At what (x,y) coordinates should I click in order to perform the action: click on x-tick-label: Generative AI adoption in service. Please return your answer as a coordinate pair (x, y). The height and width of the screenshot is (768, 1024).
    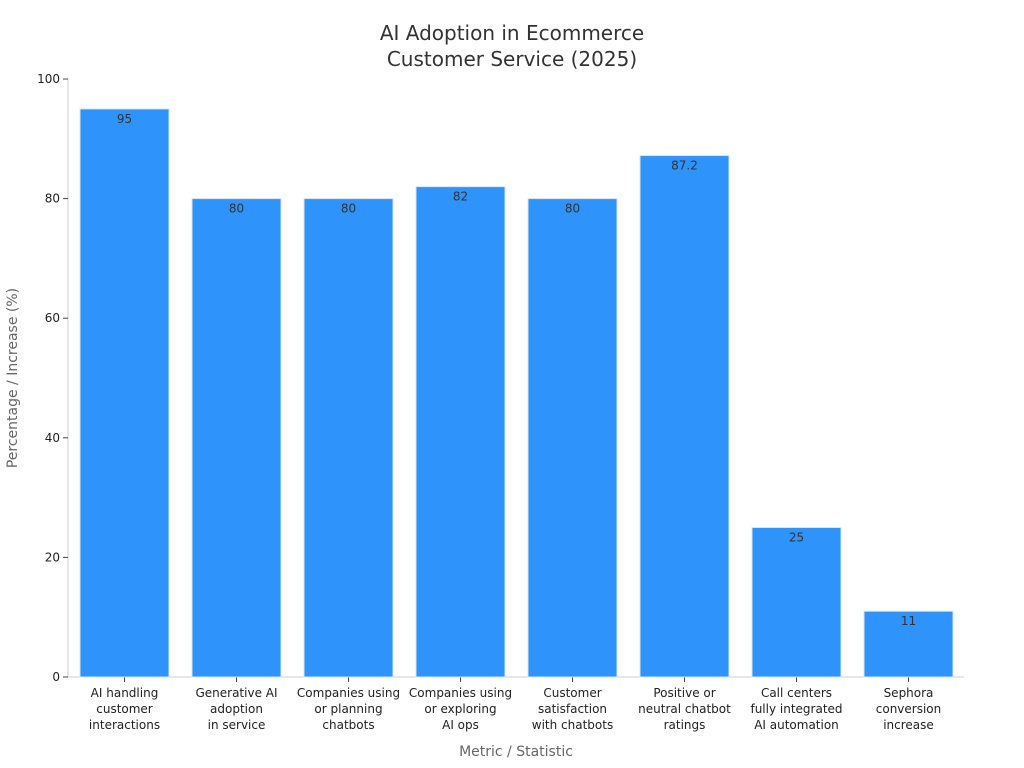
    Looking at the image, I should click on (236, 709).